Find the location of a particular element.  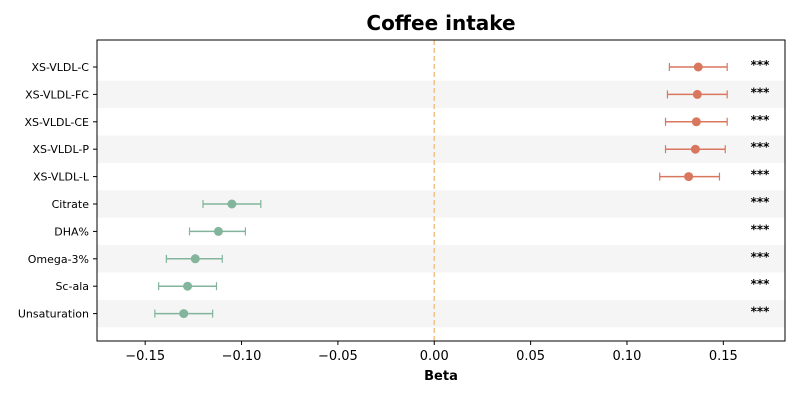

x-tick-label: −0.15 is located at coordinates (145, 356).